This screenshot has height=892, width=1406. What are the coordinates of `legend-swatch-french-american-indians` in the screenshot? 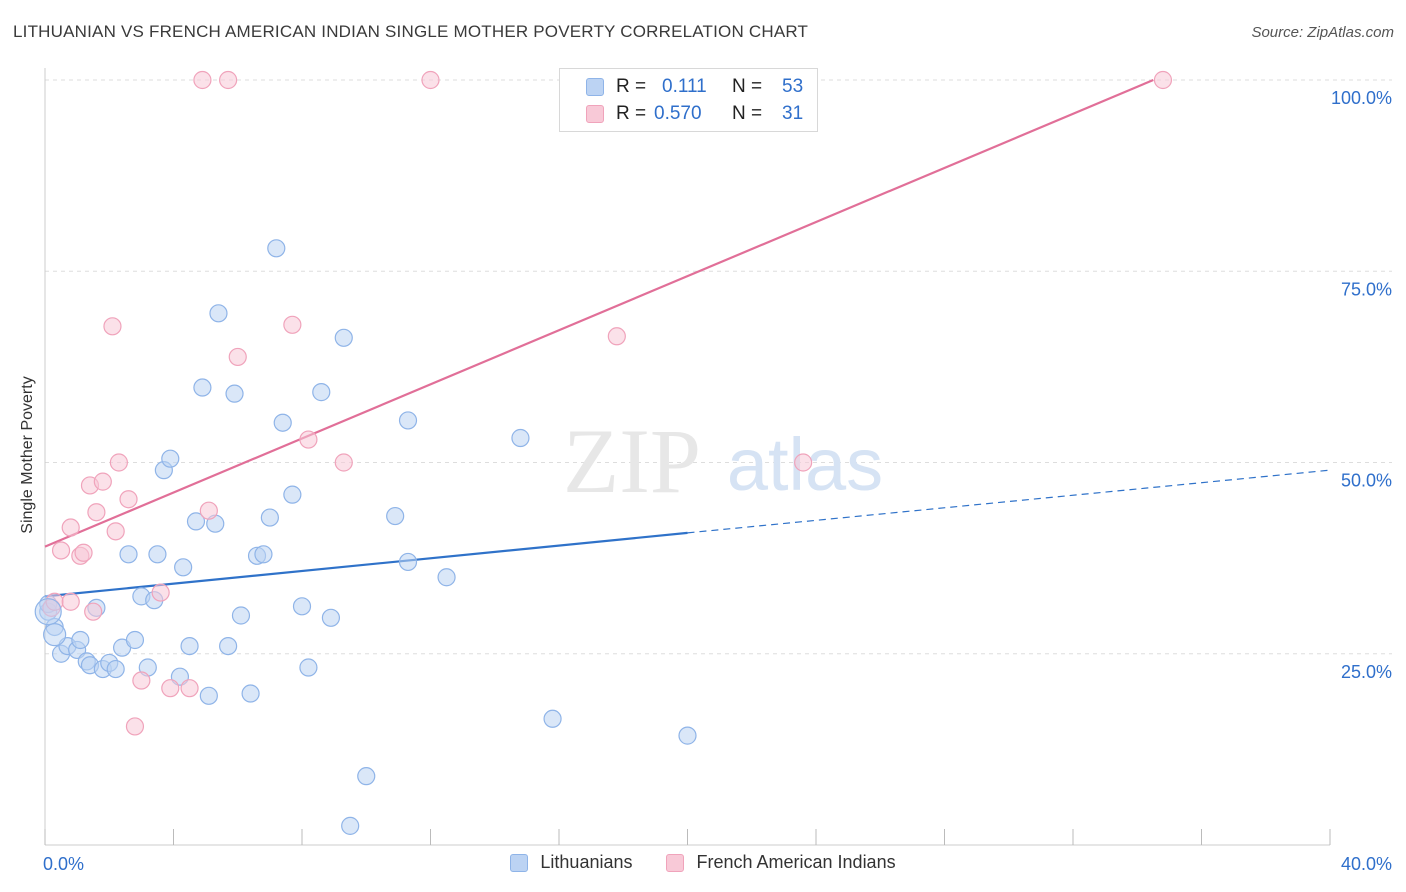 It's located at (595, 114).